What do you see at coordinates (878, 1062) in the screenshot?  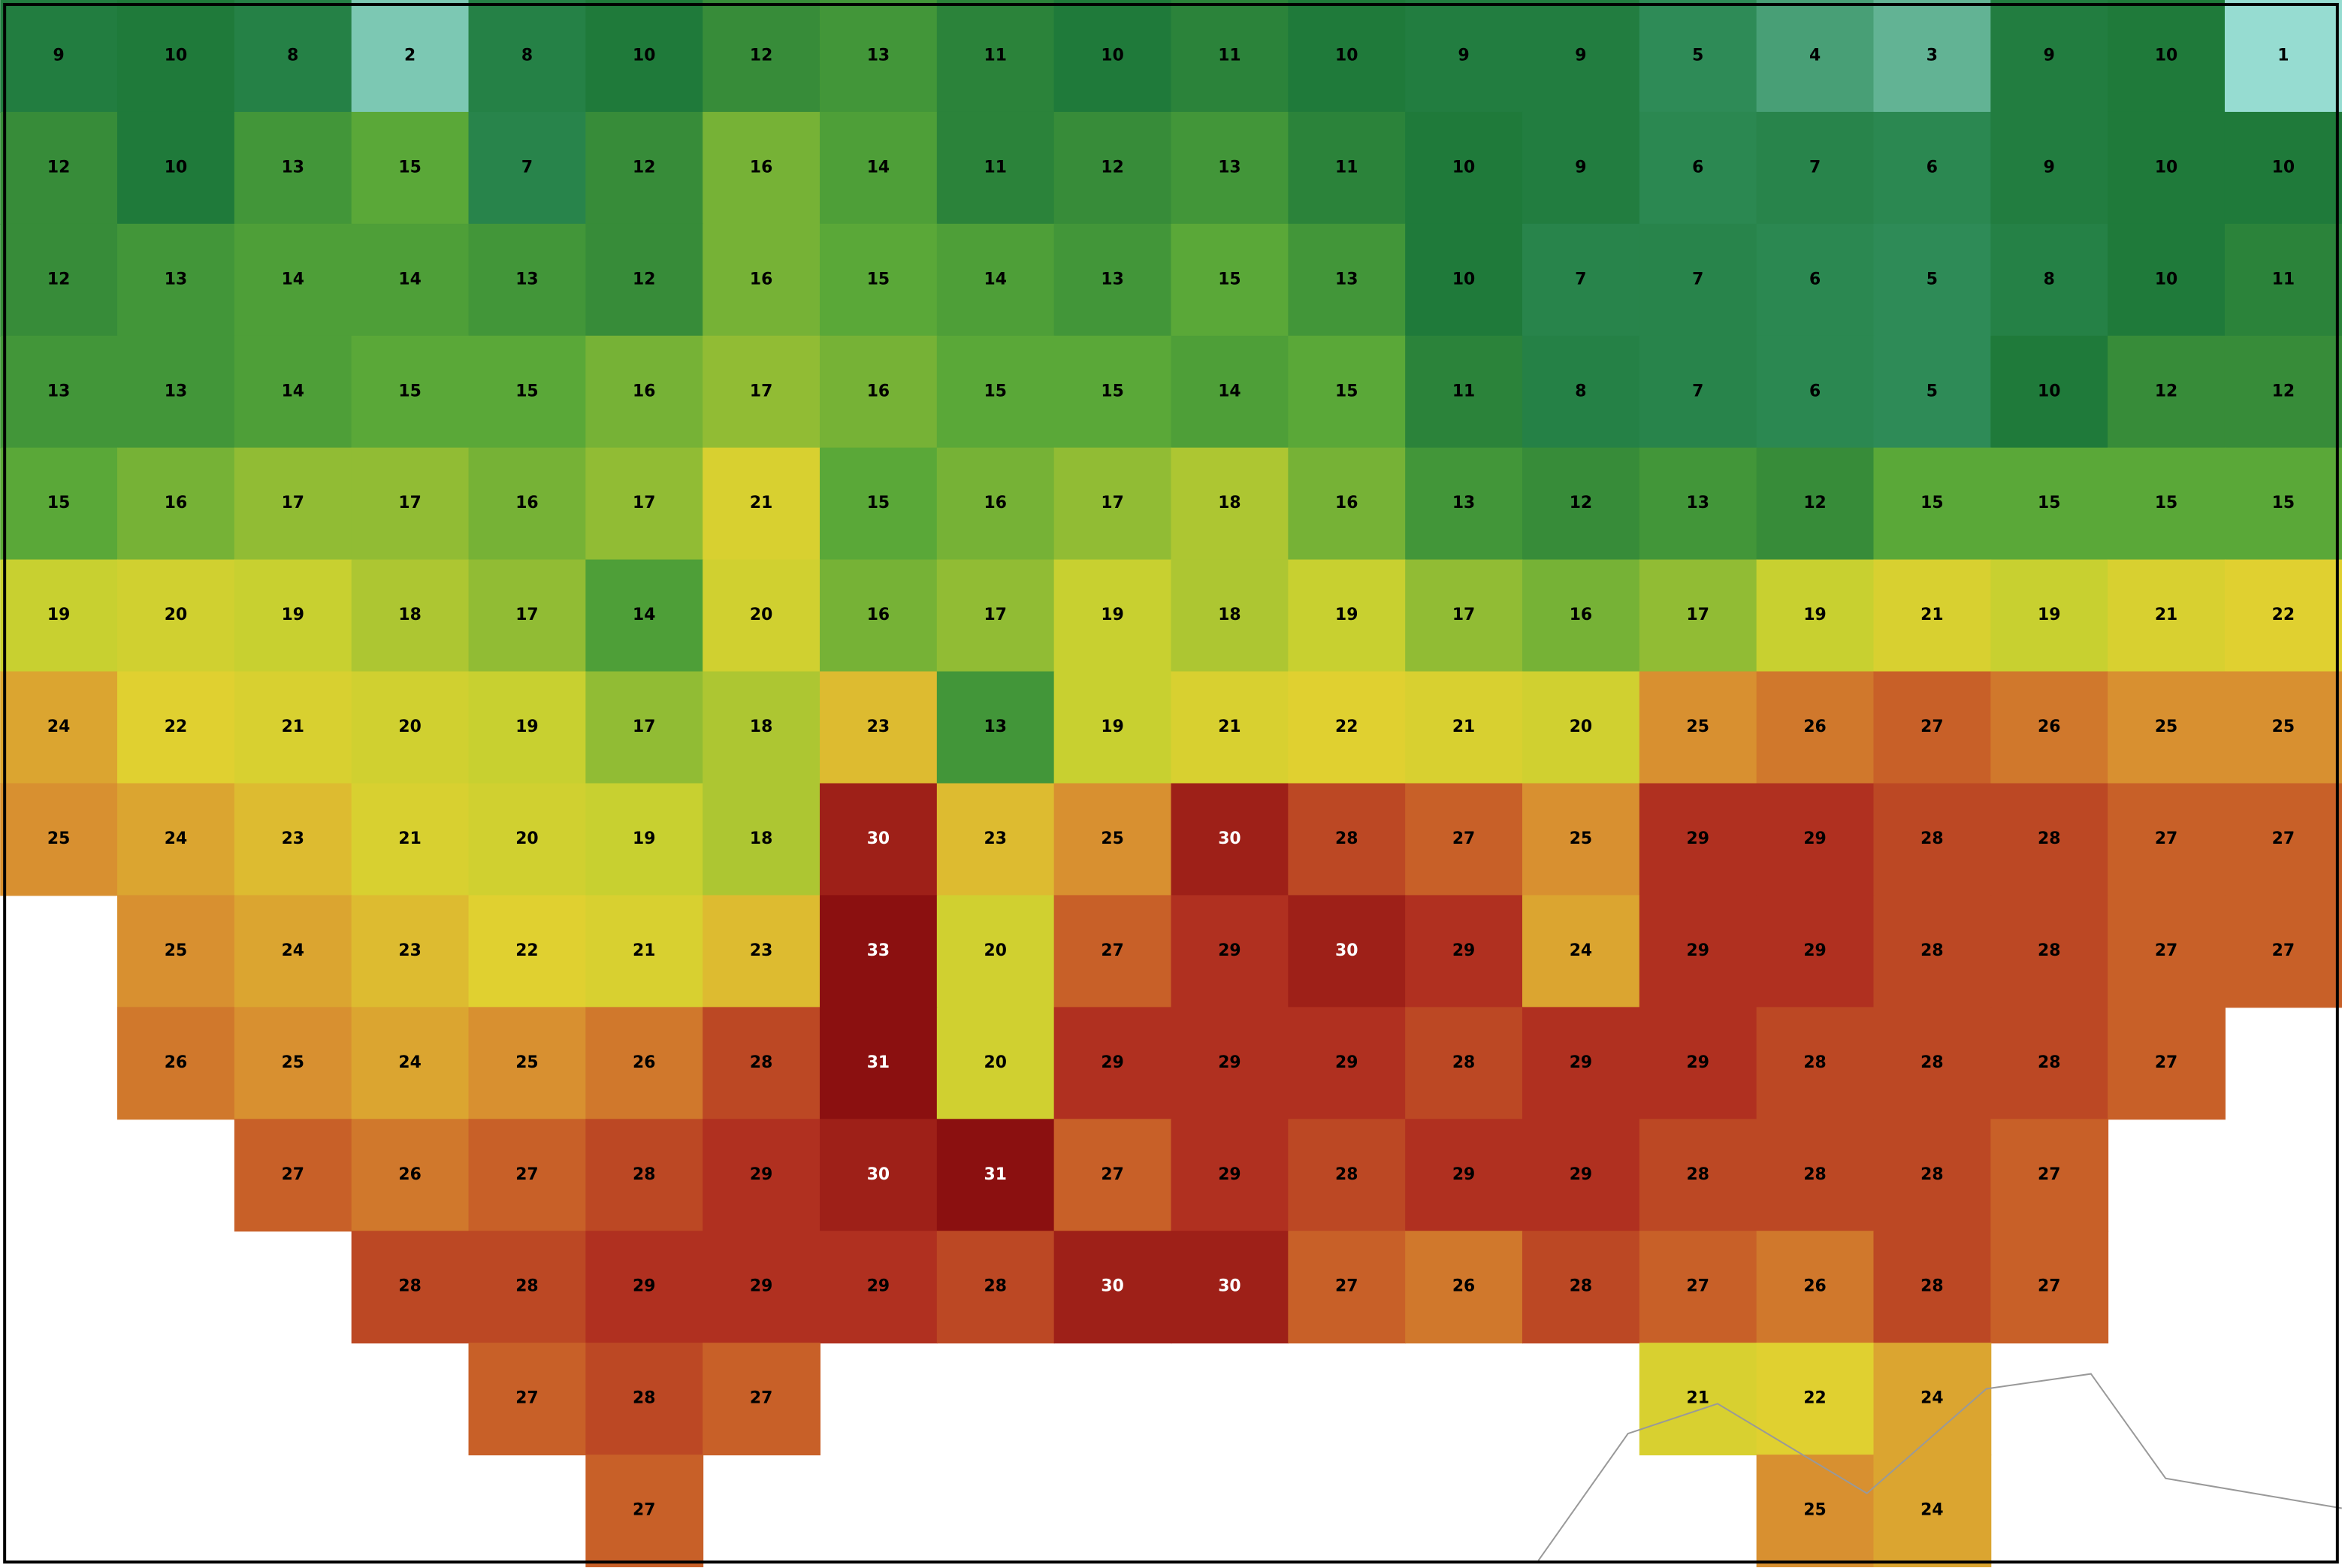 I see `temperature-label: 31` at bounding box center [878, 1062].